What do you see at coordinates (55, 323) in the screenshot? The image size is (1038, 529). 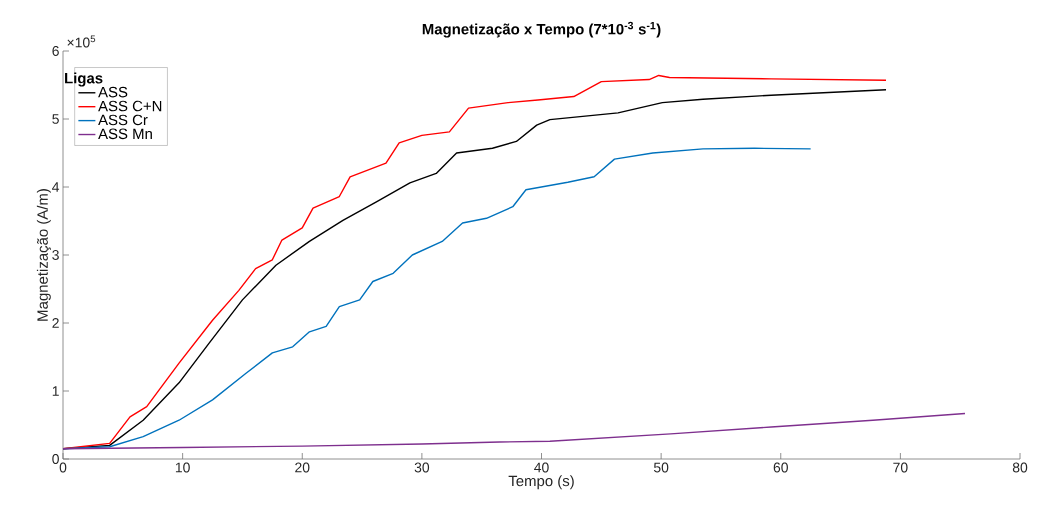 I see `y-tick-label: 2` at bounding box center [55, 323].